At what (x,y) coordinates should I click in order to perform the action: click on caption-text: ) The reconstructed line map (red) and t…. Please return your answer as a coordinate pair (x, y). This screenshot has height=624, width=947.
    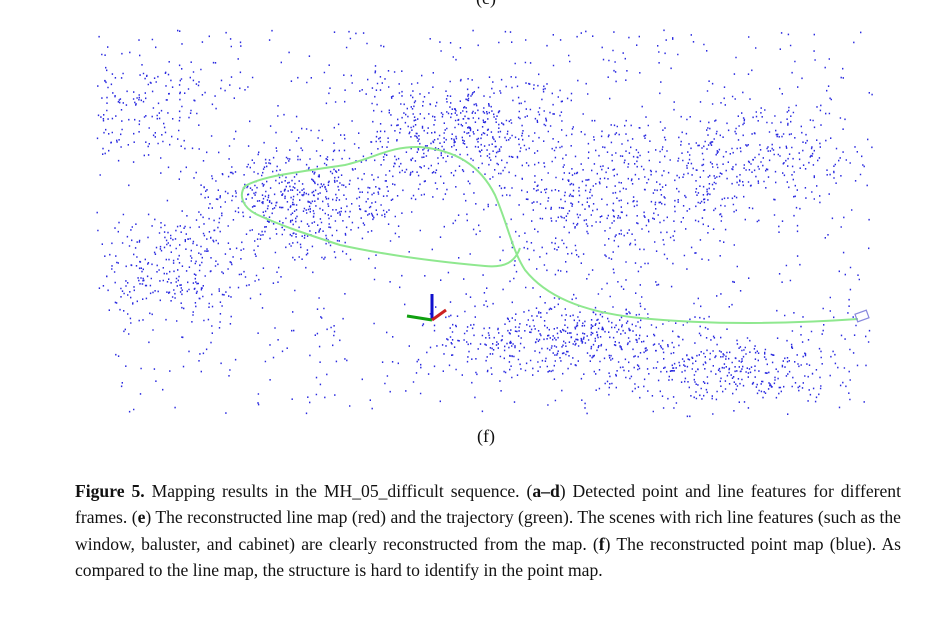
    Looking at the image, I should click on (488, 530).